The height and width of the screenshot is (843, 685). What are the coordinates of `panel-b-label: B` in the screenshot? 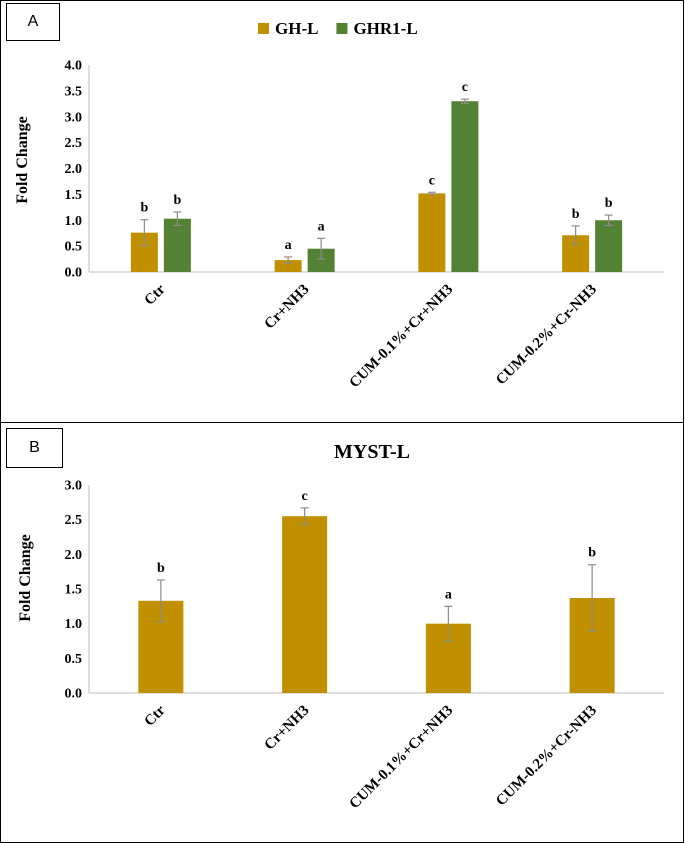 It's located at (34, 448).